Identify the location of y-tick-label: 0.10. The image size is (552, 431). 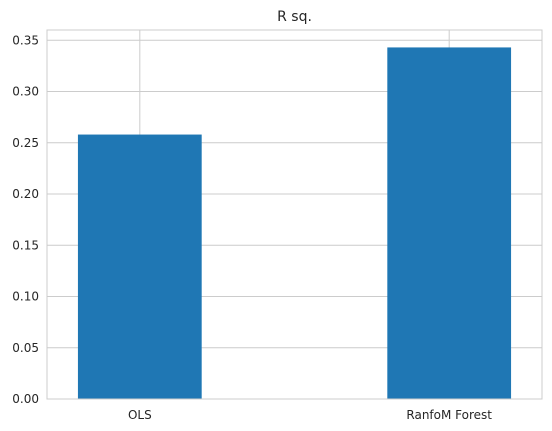
(25, 297).